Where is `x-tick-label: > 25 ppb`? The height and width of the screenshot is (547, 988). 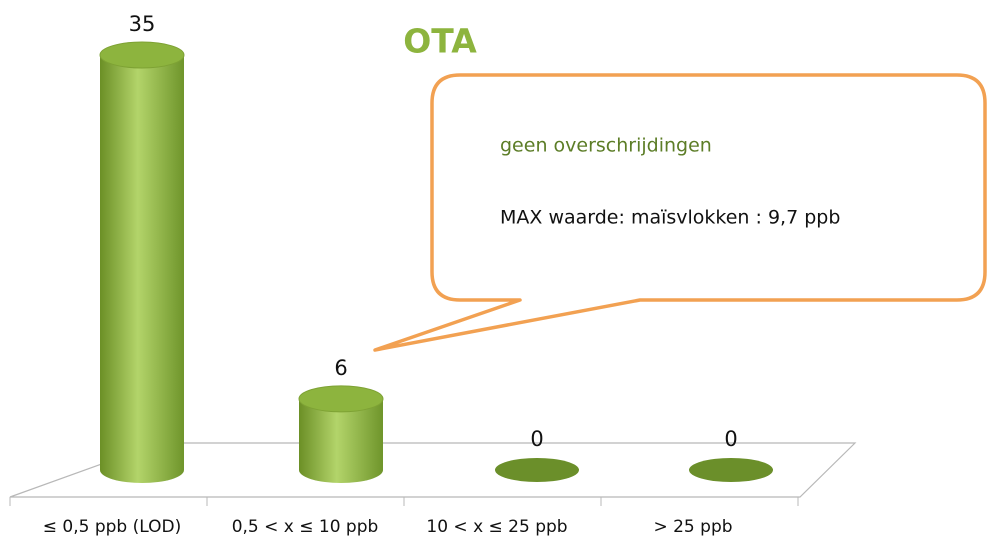 x-tick-label: > 25 ppb is located at coordinates (692, 527).